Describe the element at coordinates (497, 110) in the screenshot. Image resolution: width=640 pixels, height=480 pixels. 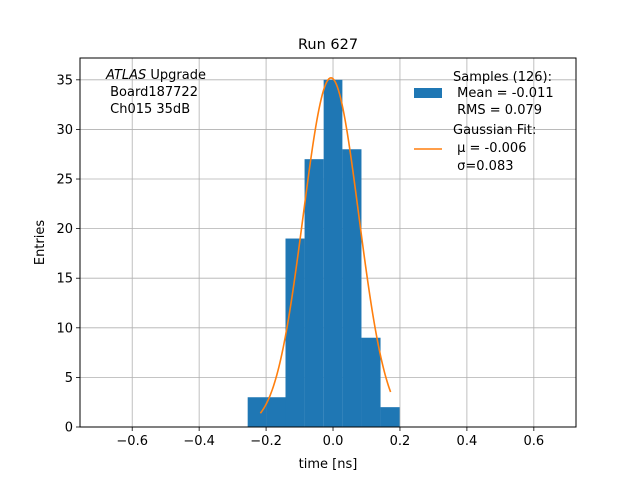
I see `legend-samples-line-3: RMS = 0.079` at that location.